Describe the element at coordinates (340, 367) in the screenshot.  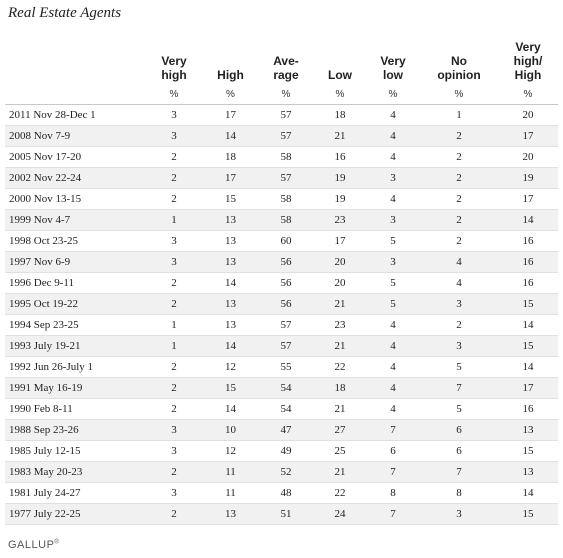
I see `value-cell: 22` at that location.